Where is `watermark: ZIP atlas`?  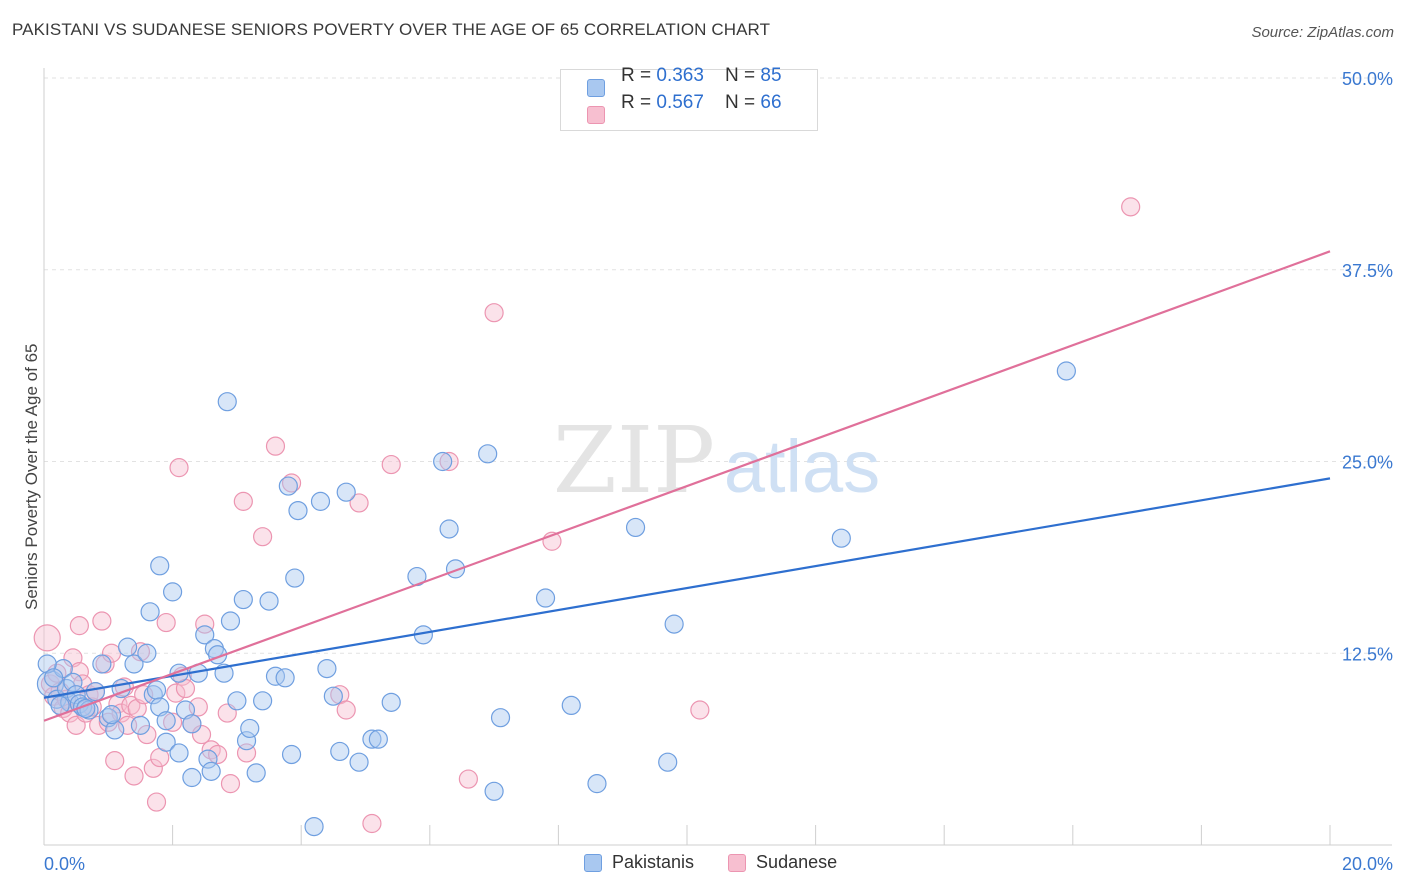 watermark: ZIP atlas is located at coordinates (716, 460).